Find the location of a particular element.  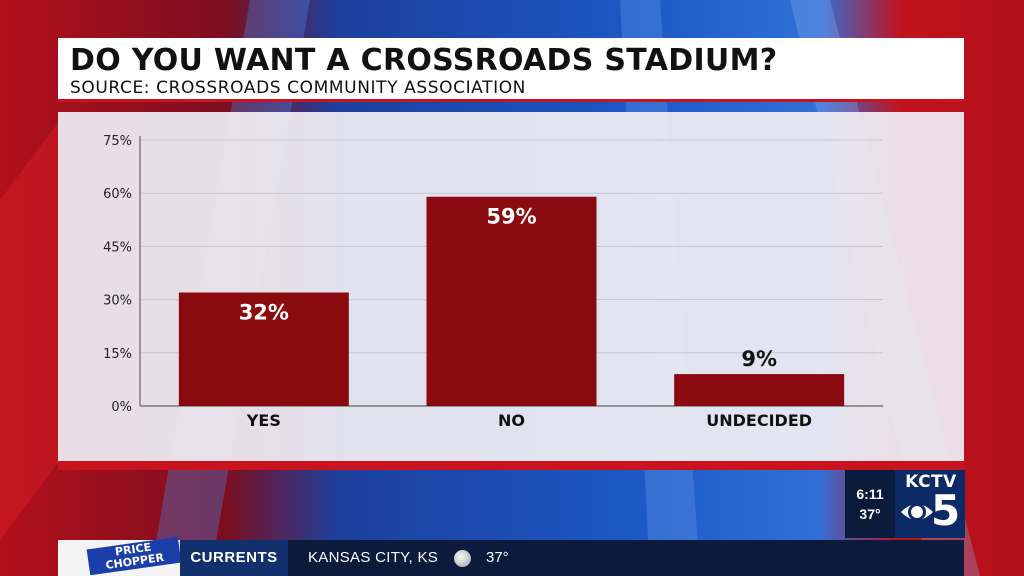

ticker-section-label: CURRENTS is located at coordinates (234, 558).